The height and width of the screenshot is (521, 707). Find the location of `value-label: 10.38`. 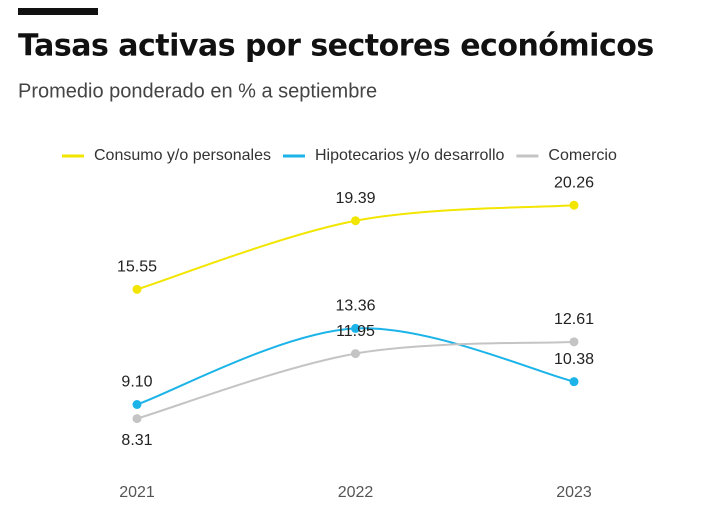

value-label: 10.38 is located at coordinates (574, 359).